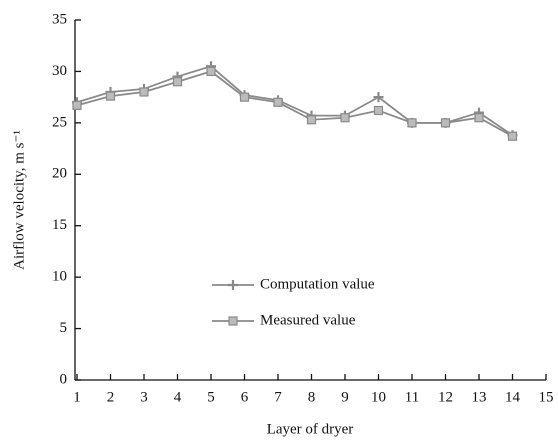 This screenshot has height=441, width=558. I want to click on y-tick-label: 5, so click(64, 328).